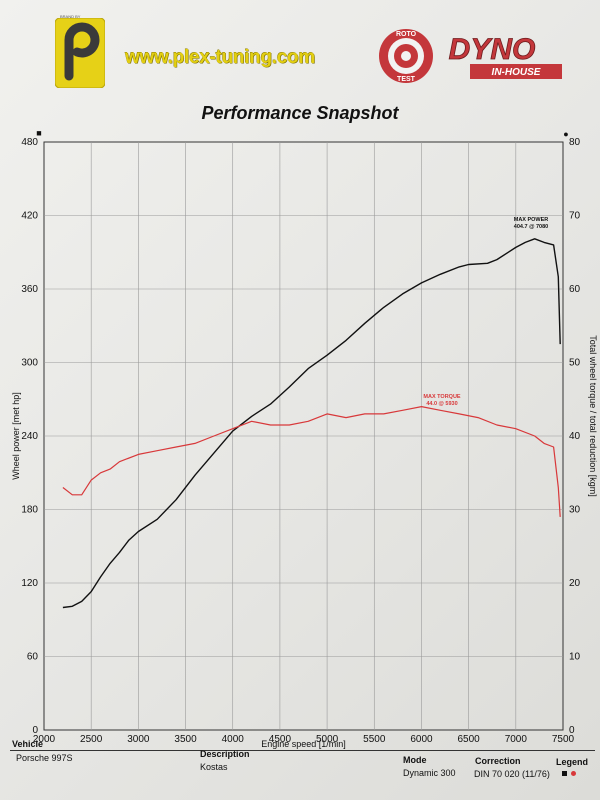  I want to click on max-torque-value: 44.0 @ 5930, so click(441, 404).